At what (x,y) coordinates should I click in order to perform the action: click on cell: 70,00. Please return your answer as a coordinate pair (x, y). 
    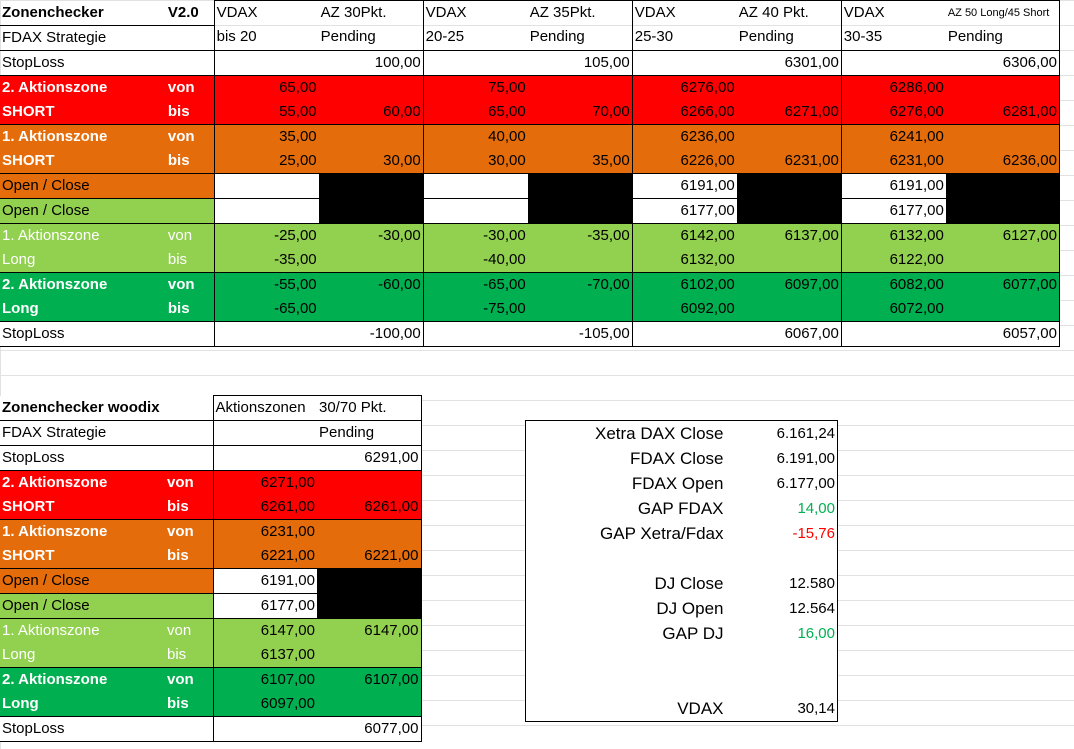
    Looking at the image, I should click on (580, 112).